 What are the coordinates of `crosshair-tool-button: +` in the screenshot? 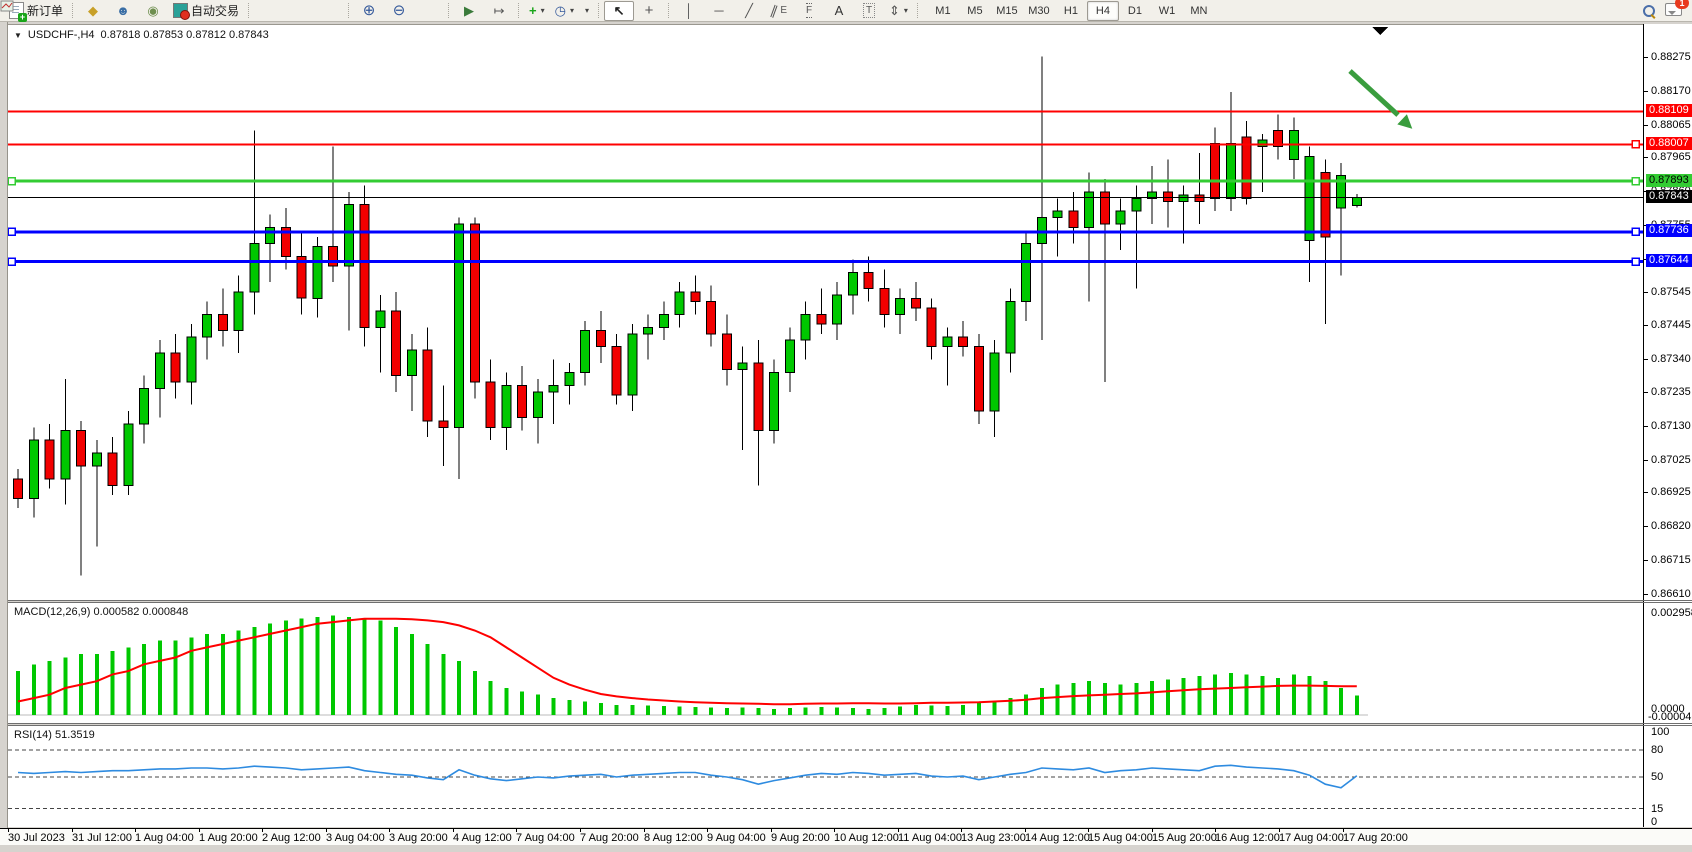 It's located at (649, 11).